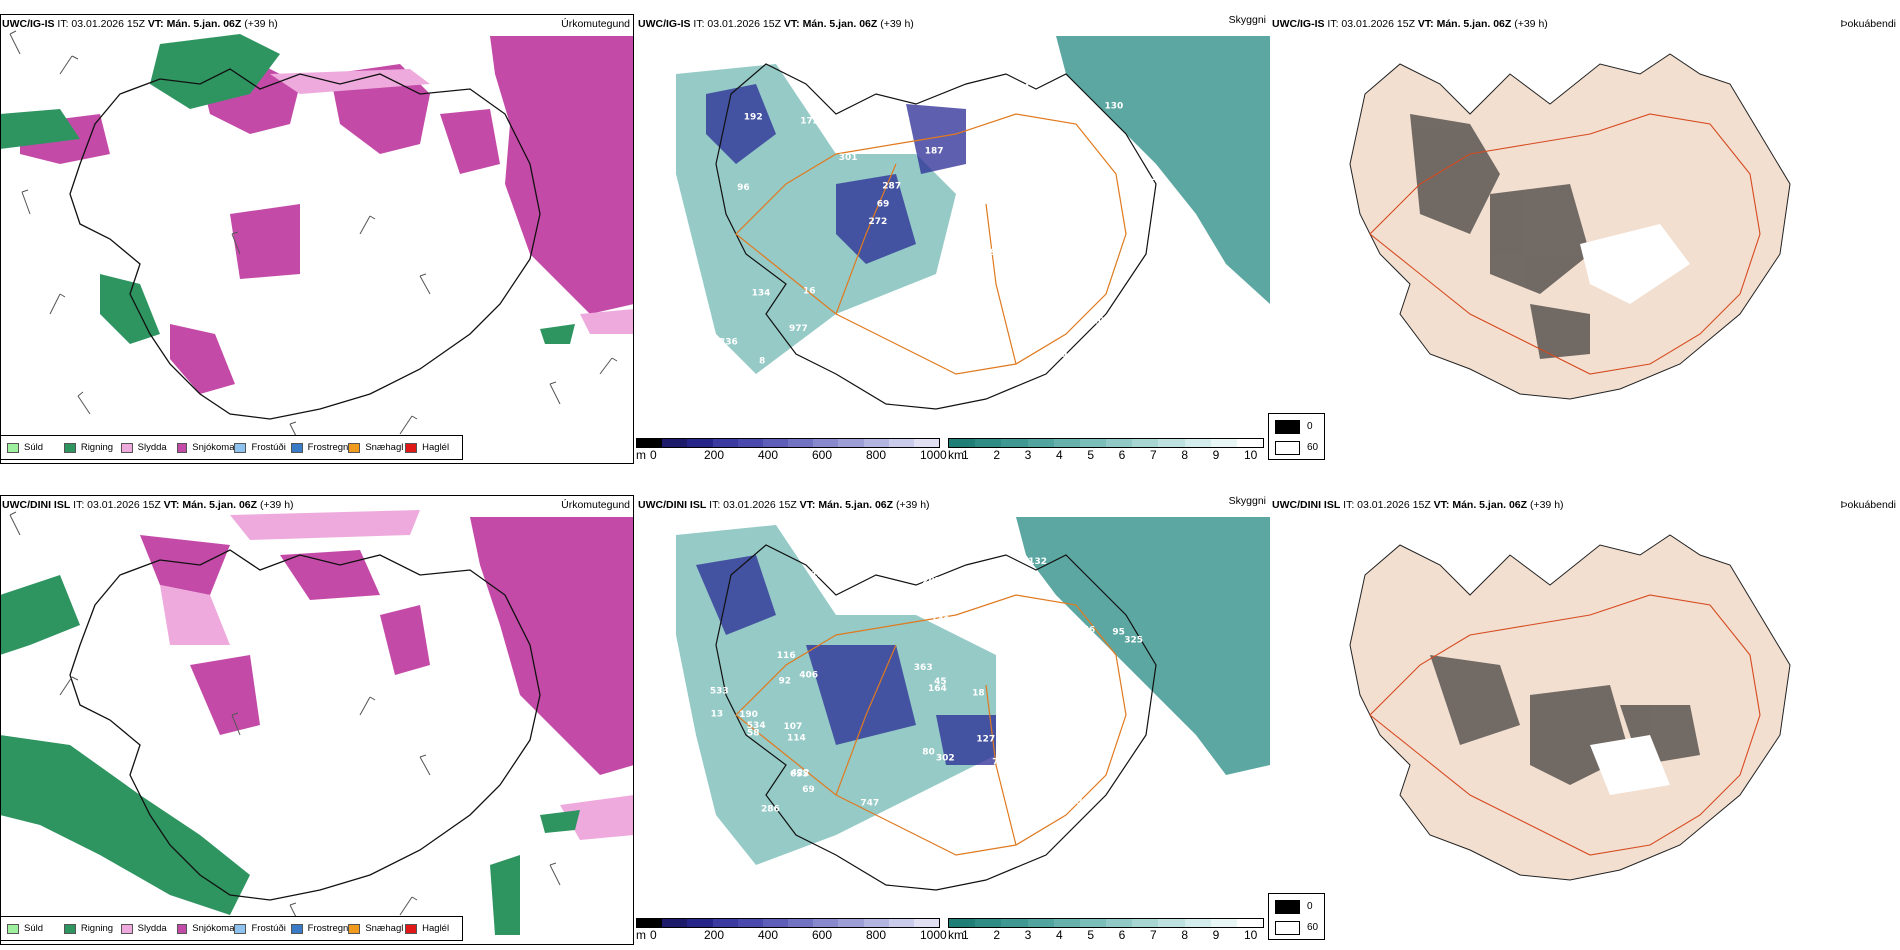 This screenshot has width=1900, height=950. What do you see at coordinates (641, 455) in the screenshot?
I see `colorbar-unit: m` at bounding box center [641, 455].